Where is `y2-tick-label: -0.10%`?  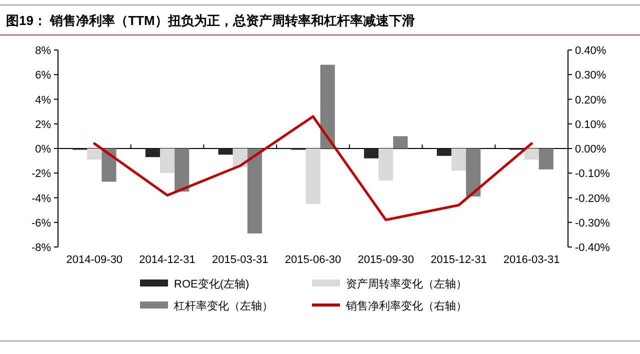
y2-tick-label: -0.10% is located at coordinates (592, 174).